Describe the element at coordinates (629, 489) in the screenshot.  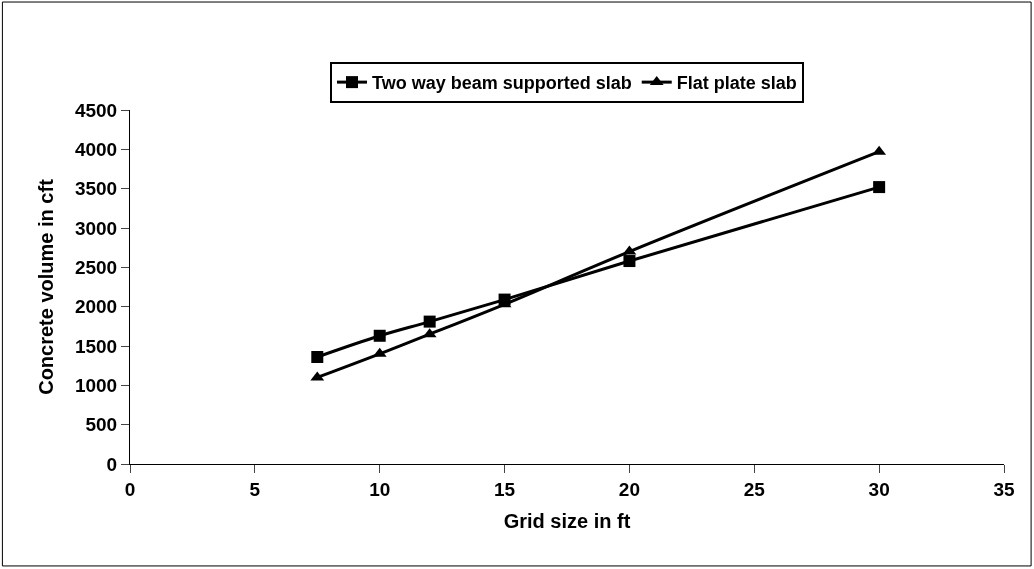
I see `x-tick-label: 20` at that location.